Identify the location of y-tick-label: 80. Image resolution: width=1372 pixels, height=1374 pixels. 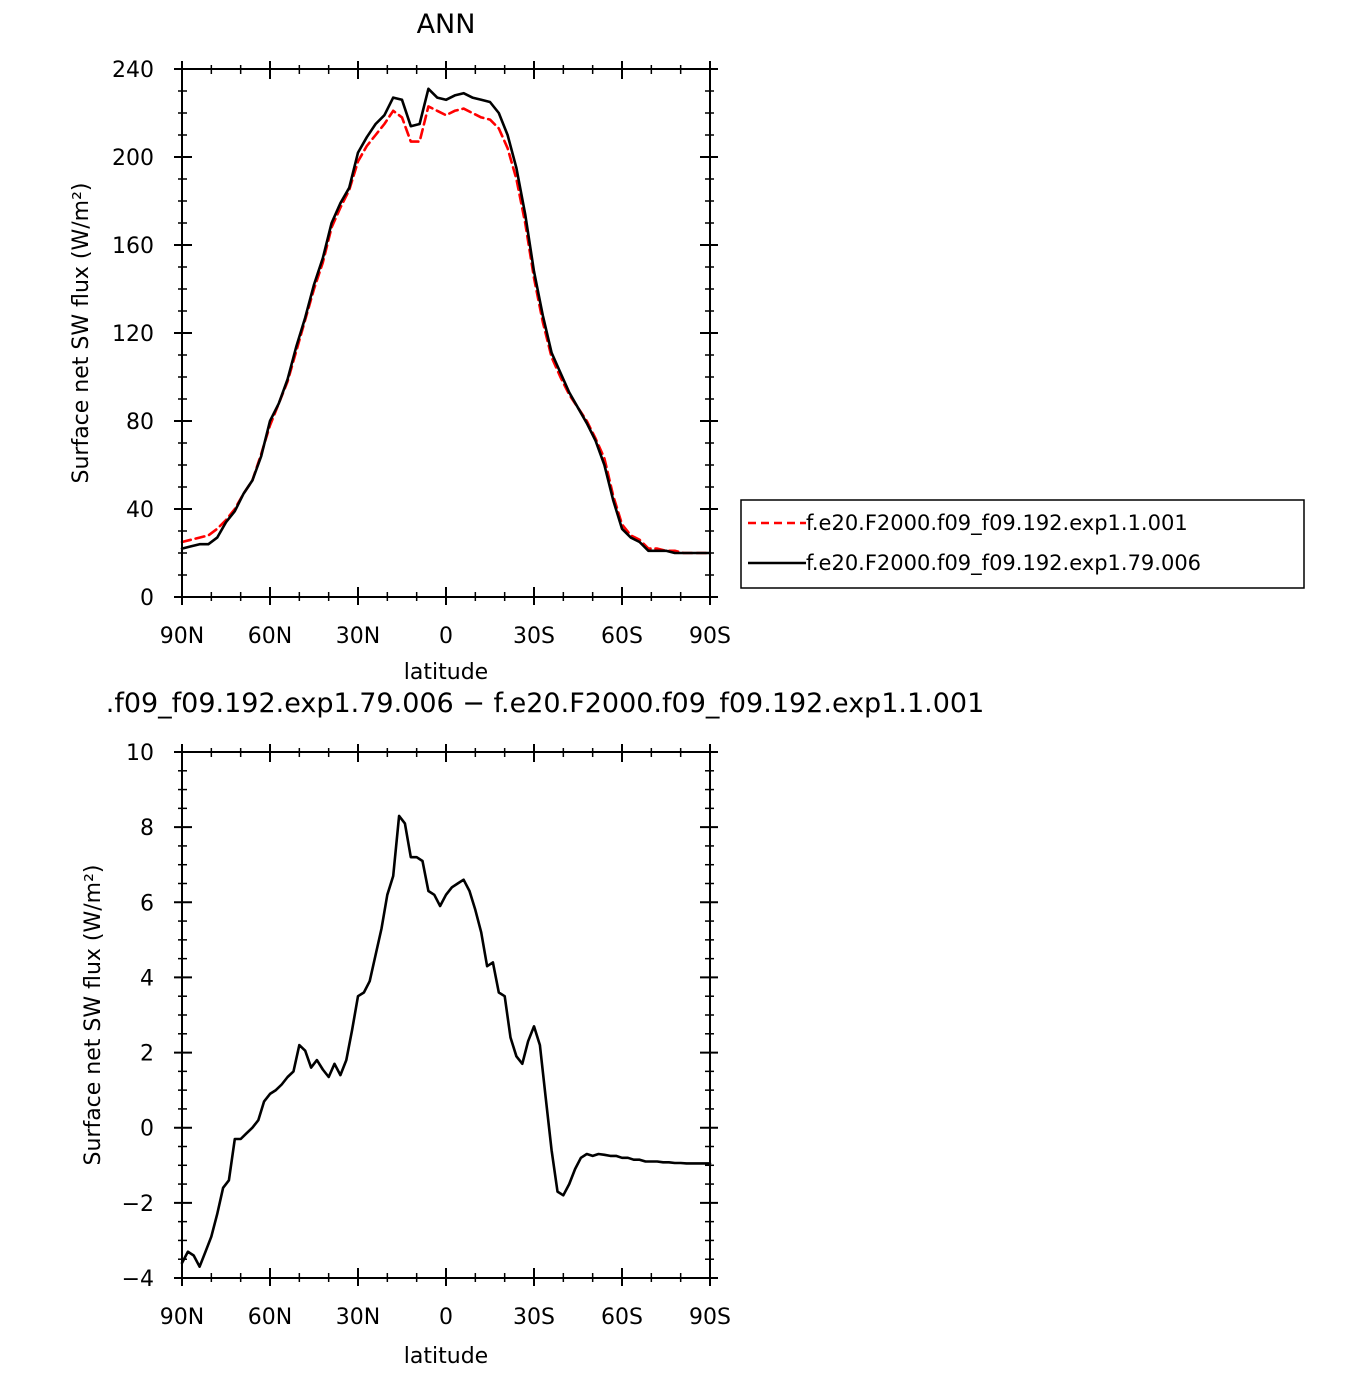
(140, 422).